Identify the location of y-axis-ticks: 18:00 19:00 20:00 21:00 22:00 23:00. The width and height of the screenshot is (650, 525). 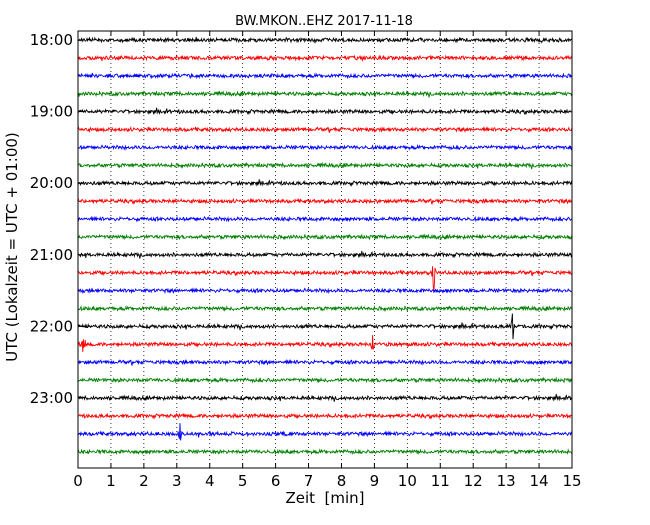
(56, 219).